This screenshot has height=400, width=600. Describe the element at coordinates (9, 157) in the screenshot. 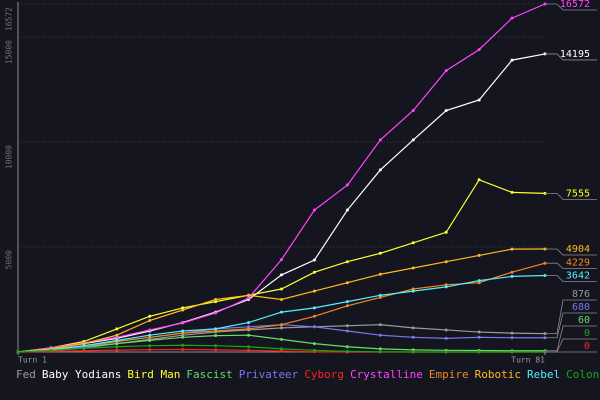

I see `y-tick-label: 10000` at that location.